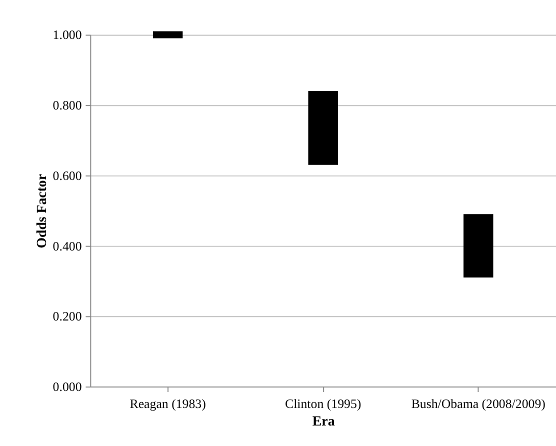 Image resolution: width=556 pixels, height=446 pixels. What do you see at coordinates (42, 211) in the screenshot?
I see `y-axis-title: Odds Factor` at bounding box center [42, 211].